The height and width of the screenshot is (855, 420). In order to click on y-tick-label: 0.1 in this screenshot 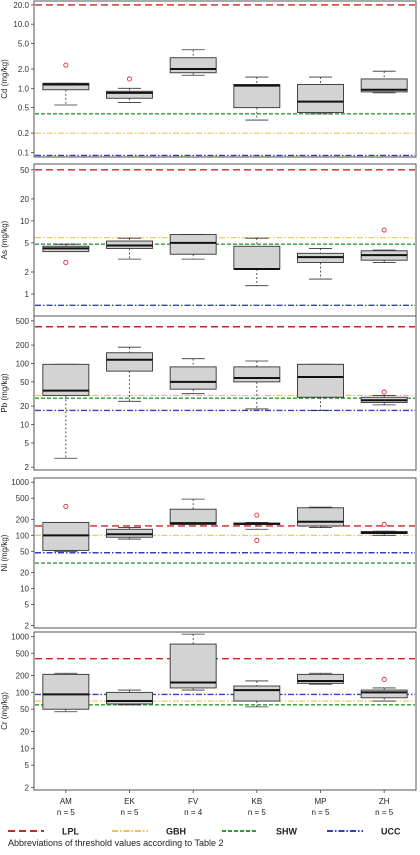, I will do `click(24, 152)`.